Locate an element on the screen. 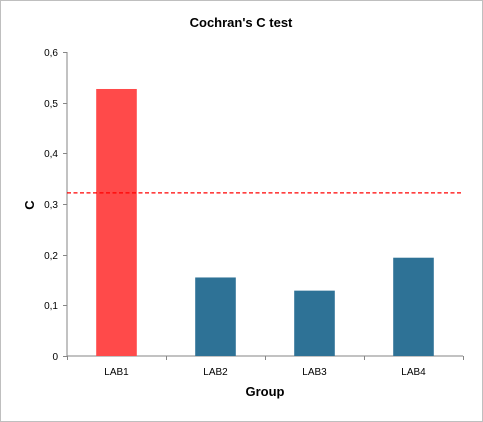  bar-lab4 is located at coordinates (413, 306).